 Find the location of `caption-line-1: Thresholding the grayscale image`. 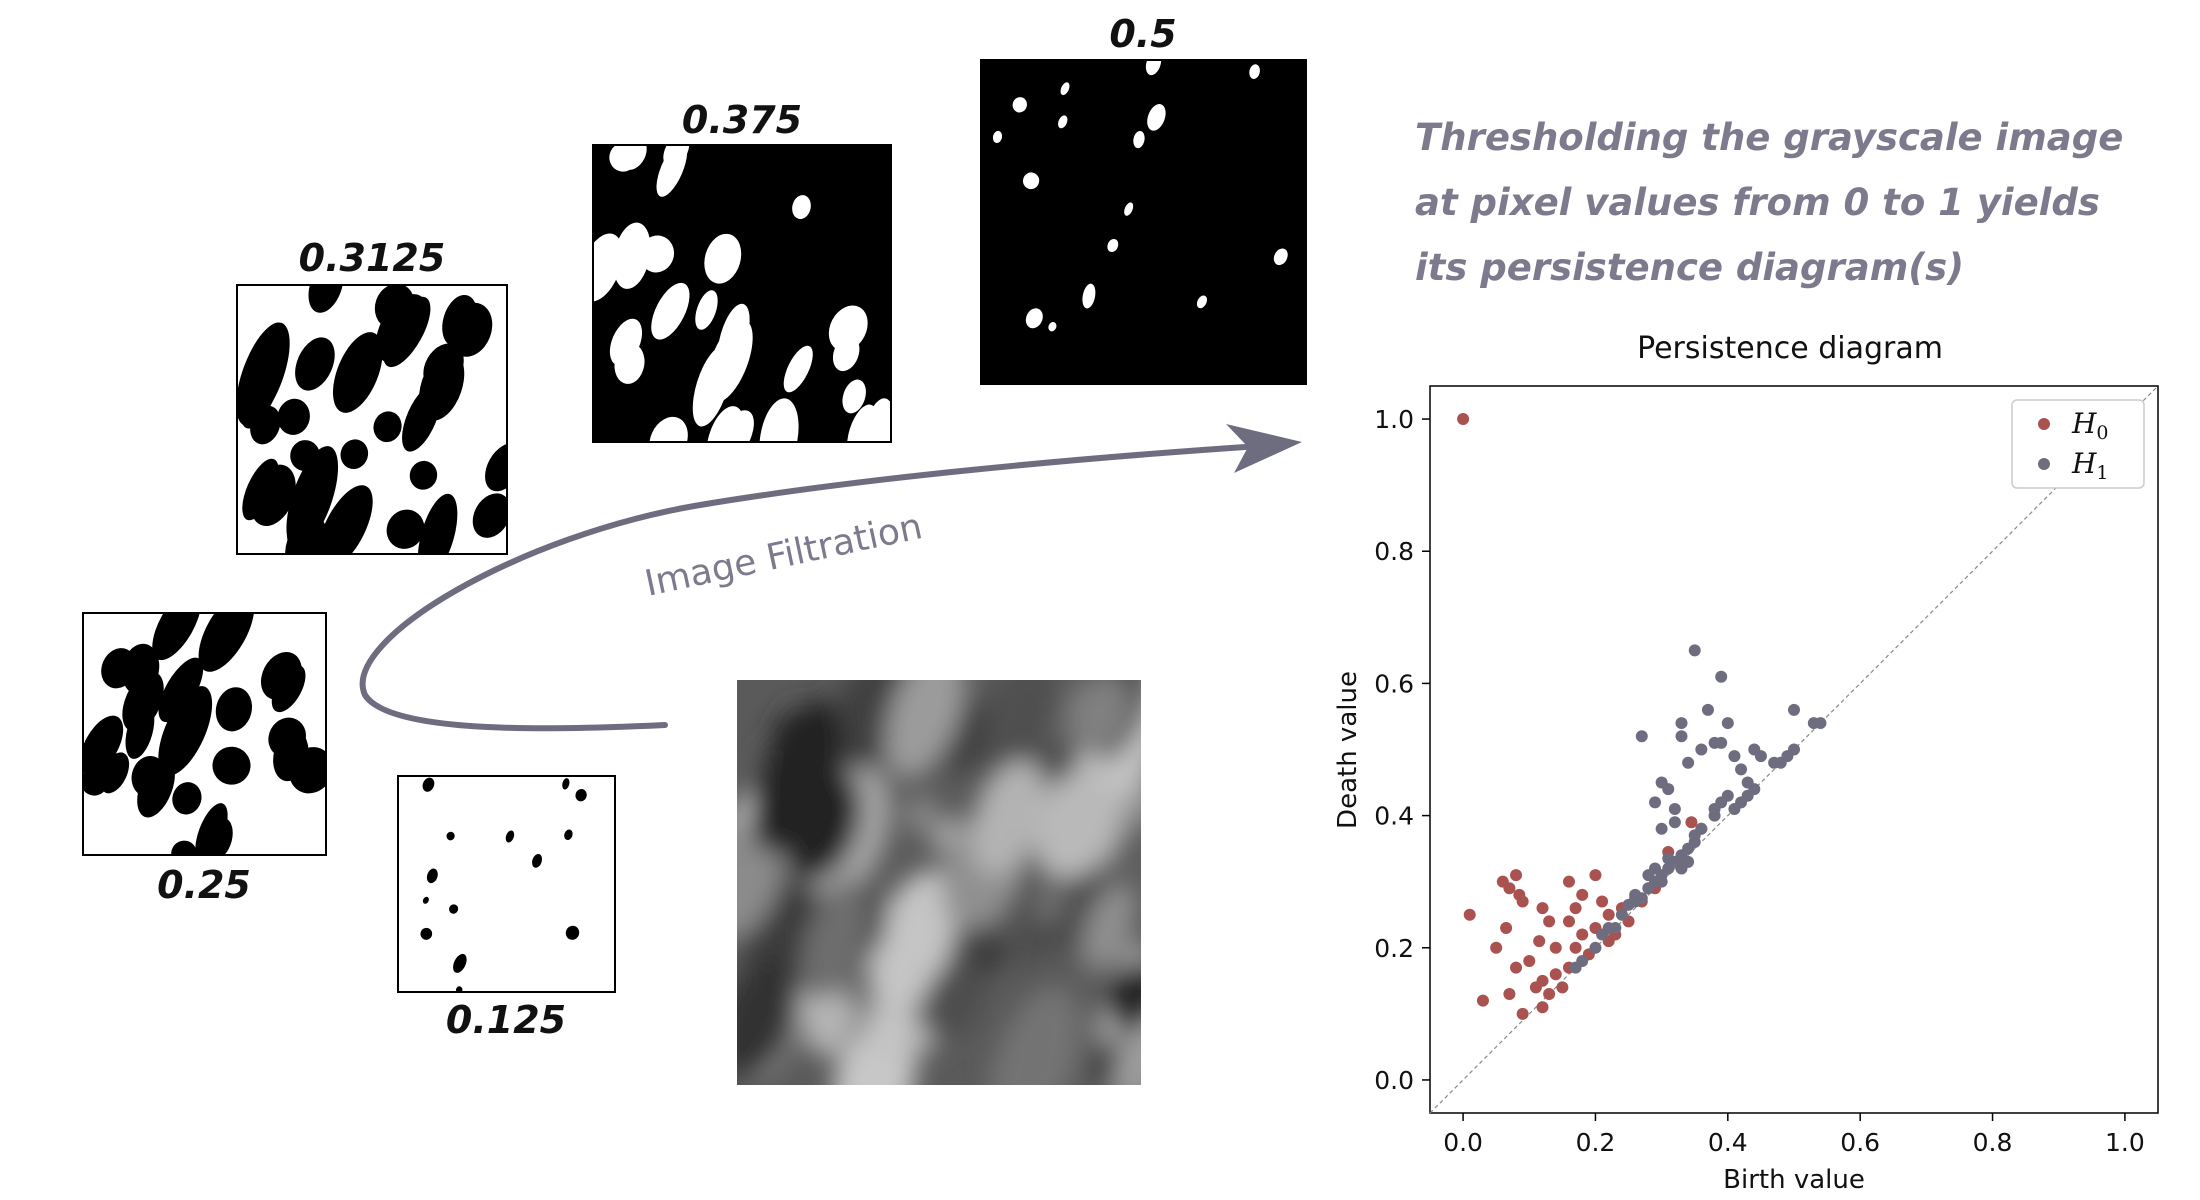

caption-line-1: Thresholding the grayscale image is located at coordinates (1769, 137).